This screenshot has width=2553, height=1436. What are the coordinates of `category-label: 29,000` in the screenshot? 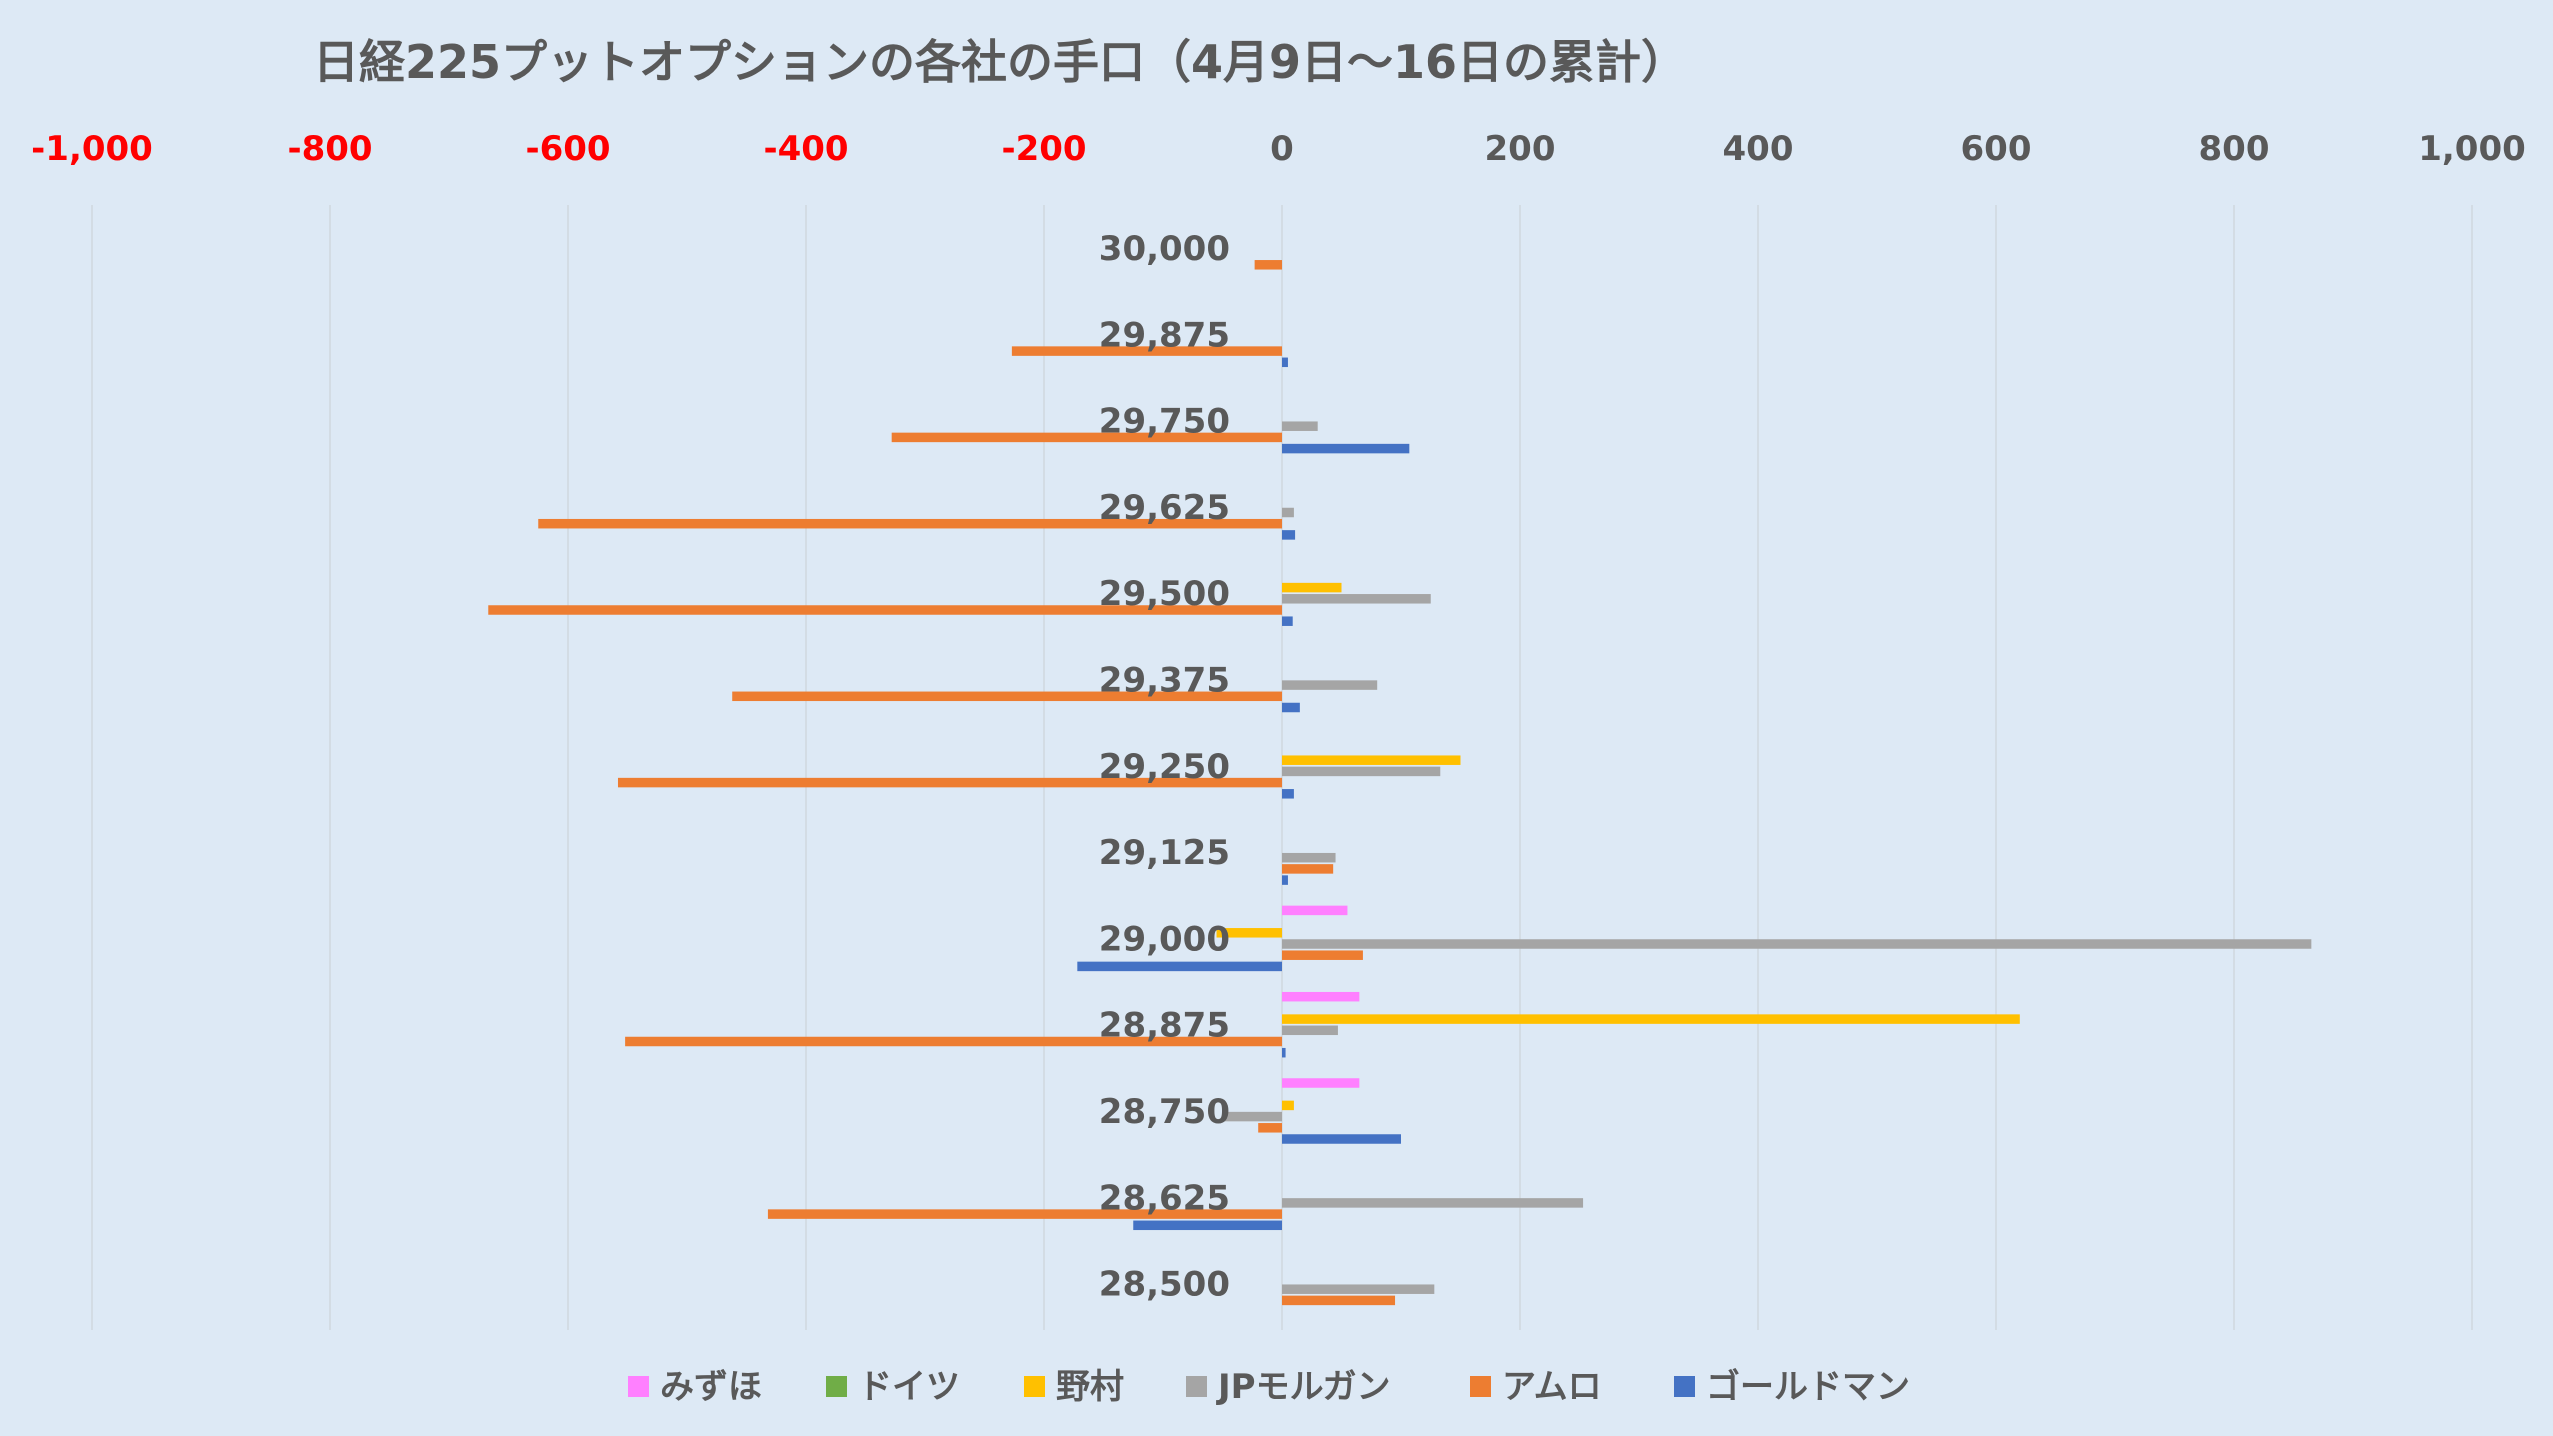 It's located at (1164, 939).